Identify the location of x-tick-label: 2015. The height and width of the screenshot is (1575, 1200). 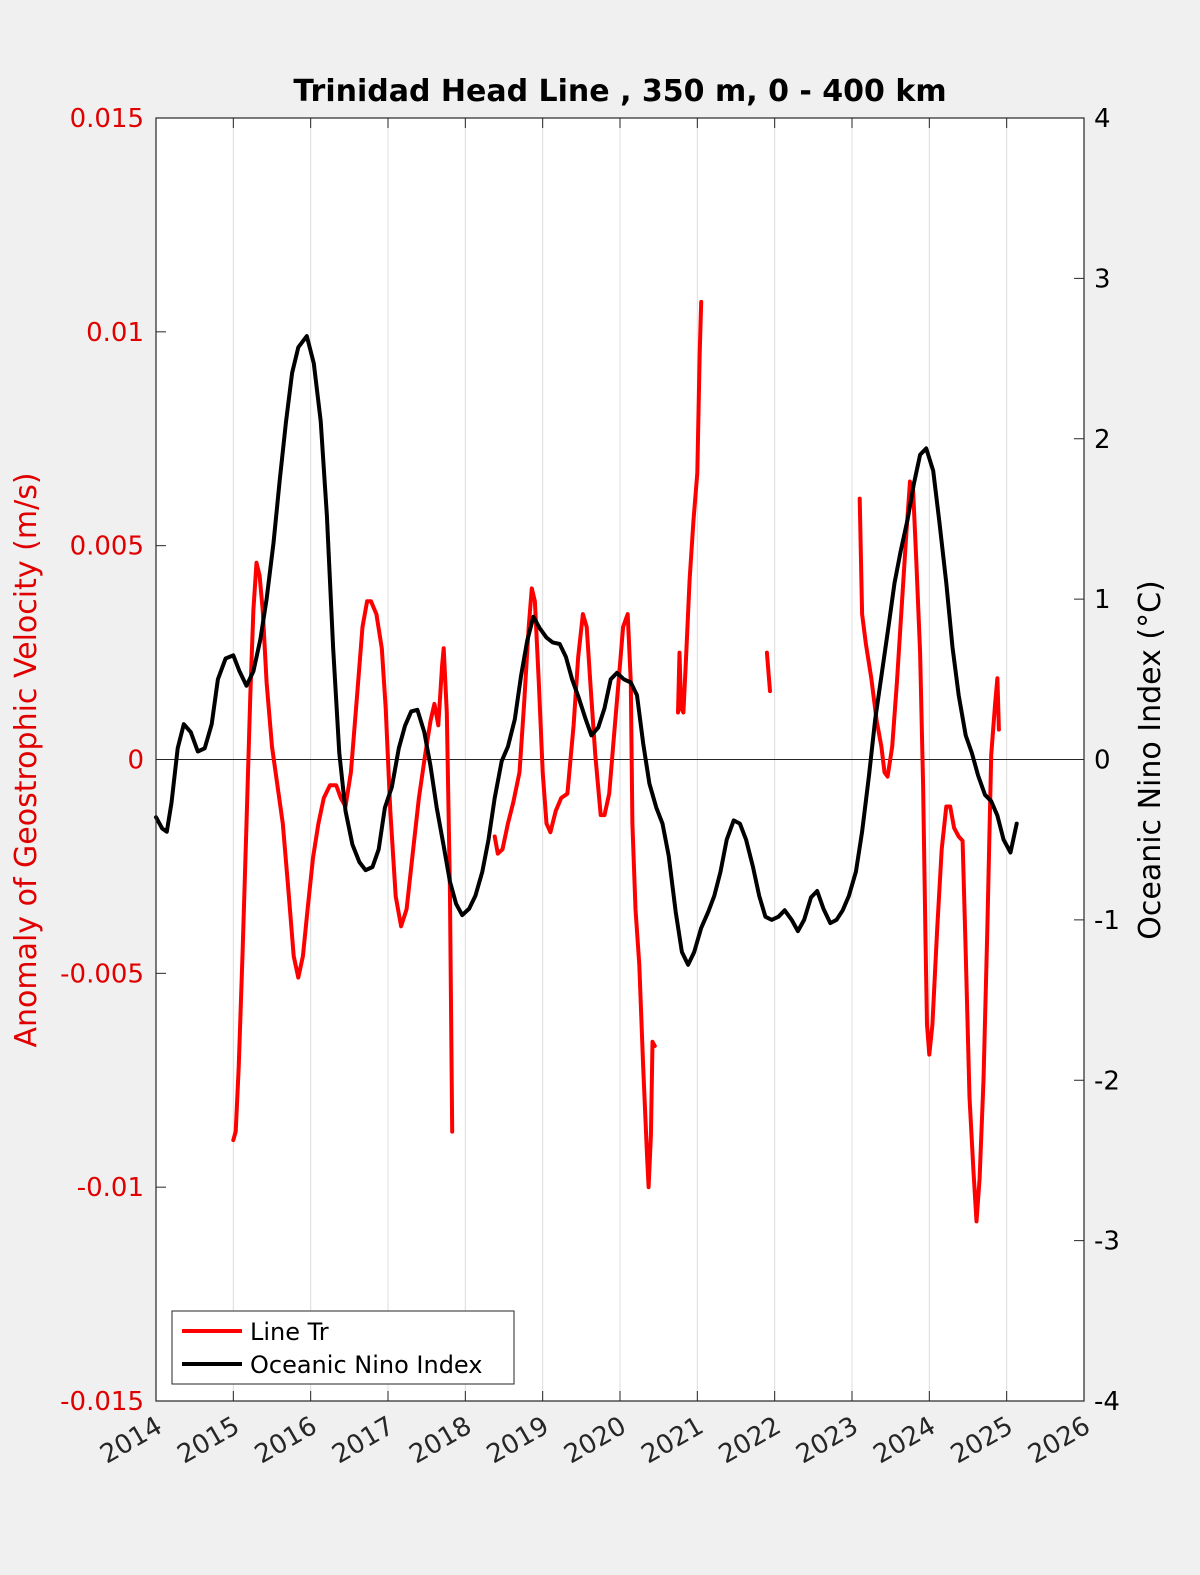
(209, 1440).